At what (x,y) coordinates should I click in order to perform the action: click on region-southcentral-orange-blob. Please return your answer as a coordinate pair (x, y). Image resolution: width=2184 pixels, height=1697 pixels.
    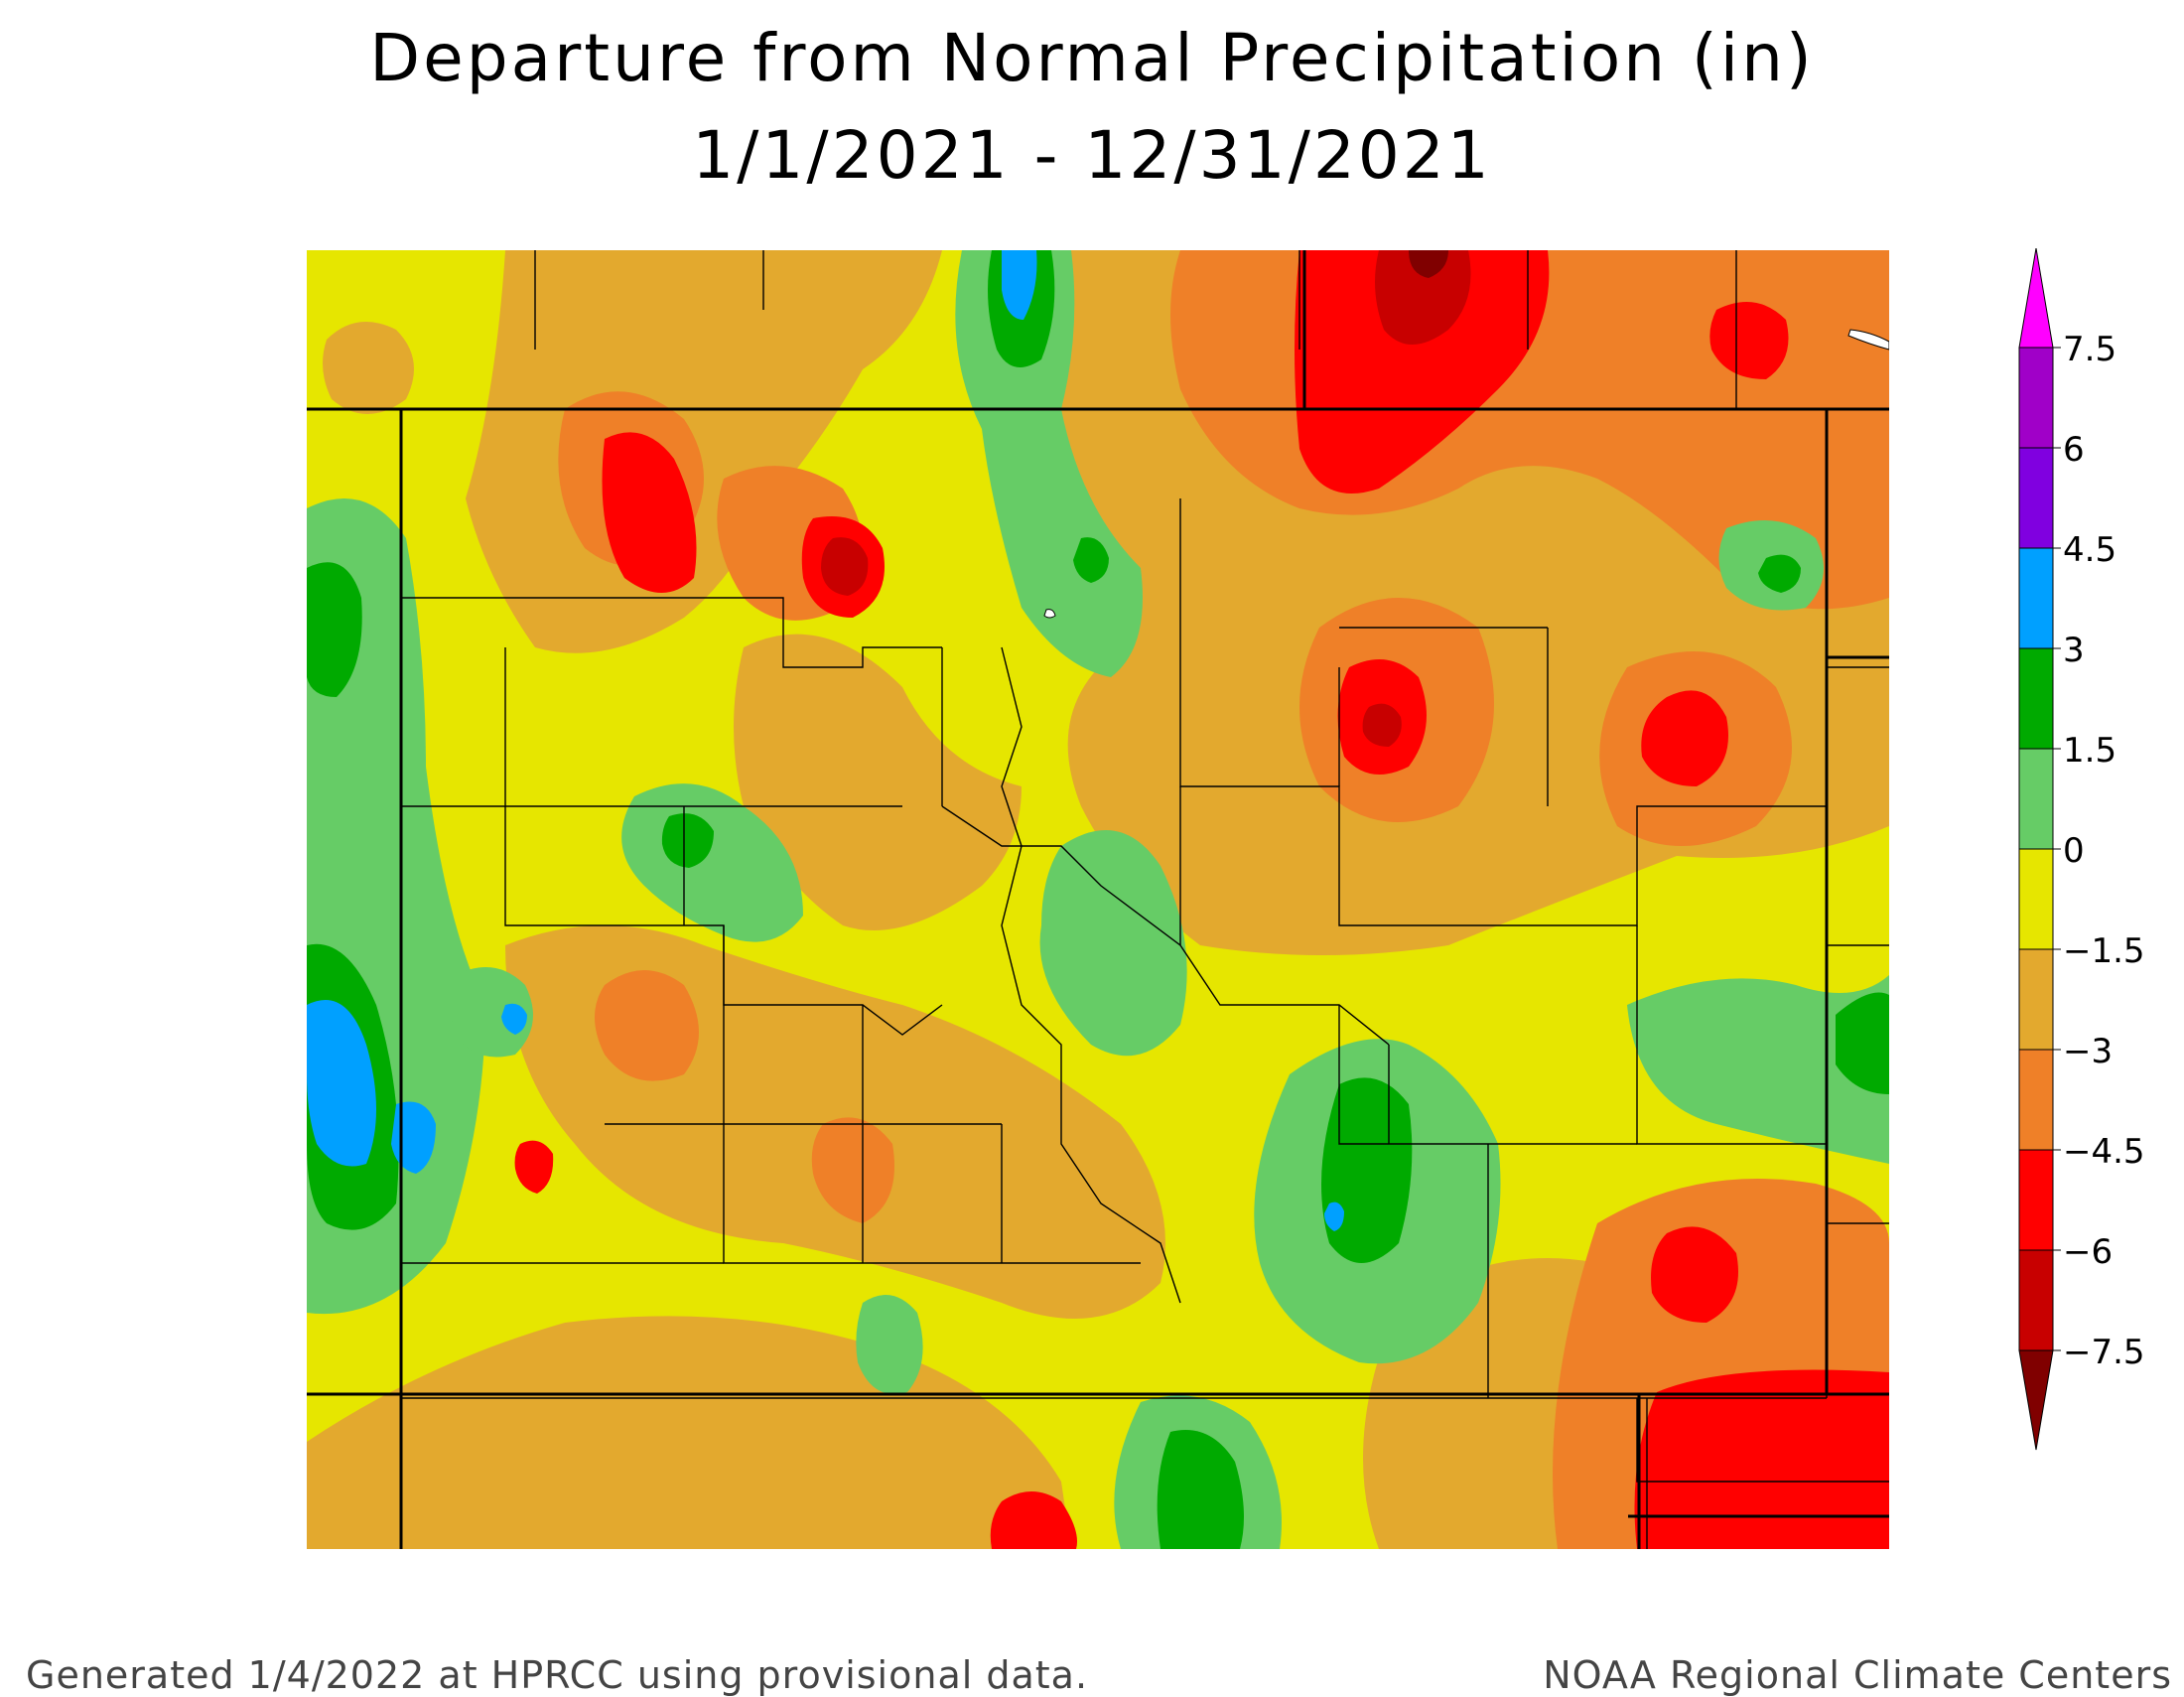
    Looking at the image, I should click on (852, 1170).